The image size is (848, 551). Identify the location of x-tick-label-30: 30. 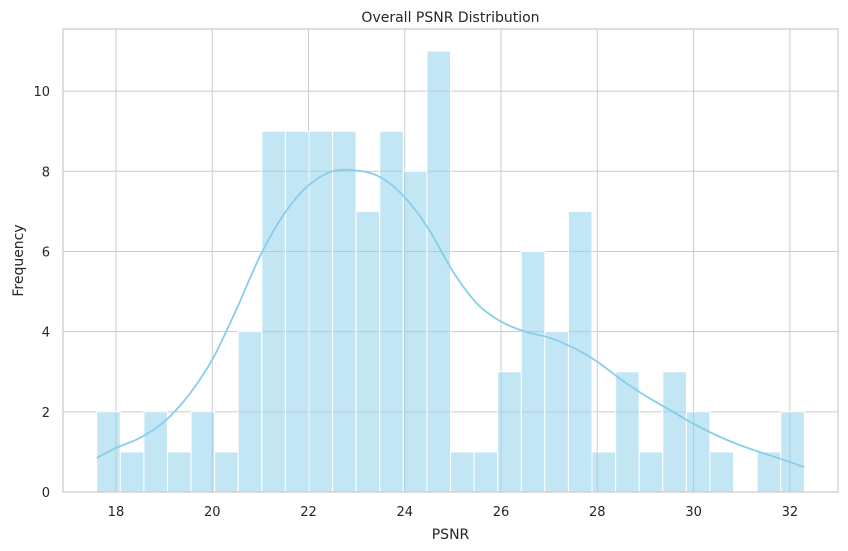
(693, 512).